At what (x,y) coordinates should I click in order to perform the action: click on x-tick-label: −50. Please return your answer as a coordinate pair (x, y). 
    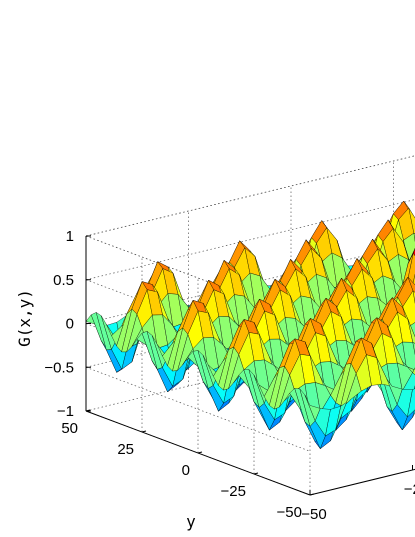
    Looking at the image, I should click on (313, 514).